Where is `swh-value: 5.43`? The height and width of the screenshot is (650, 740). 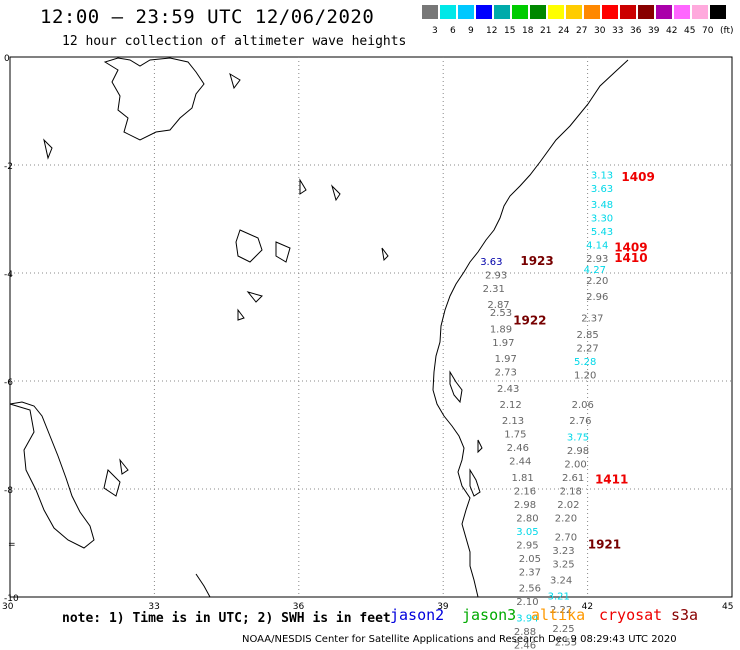 swh-value: 5.43 is located at coordinates (602, 232).